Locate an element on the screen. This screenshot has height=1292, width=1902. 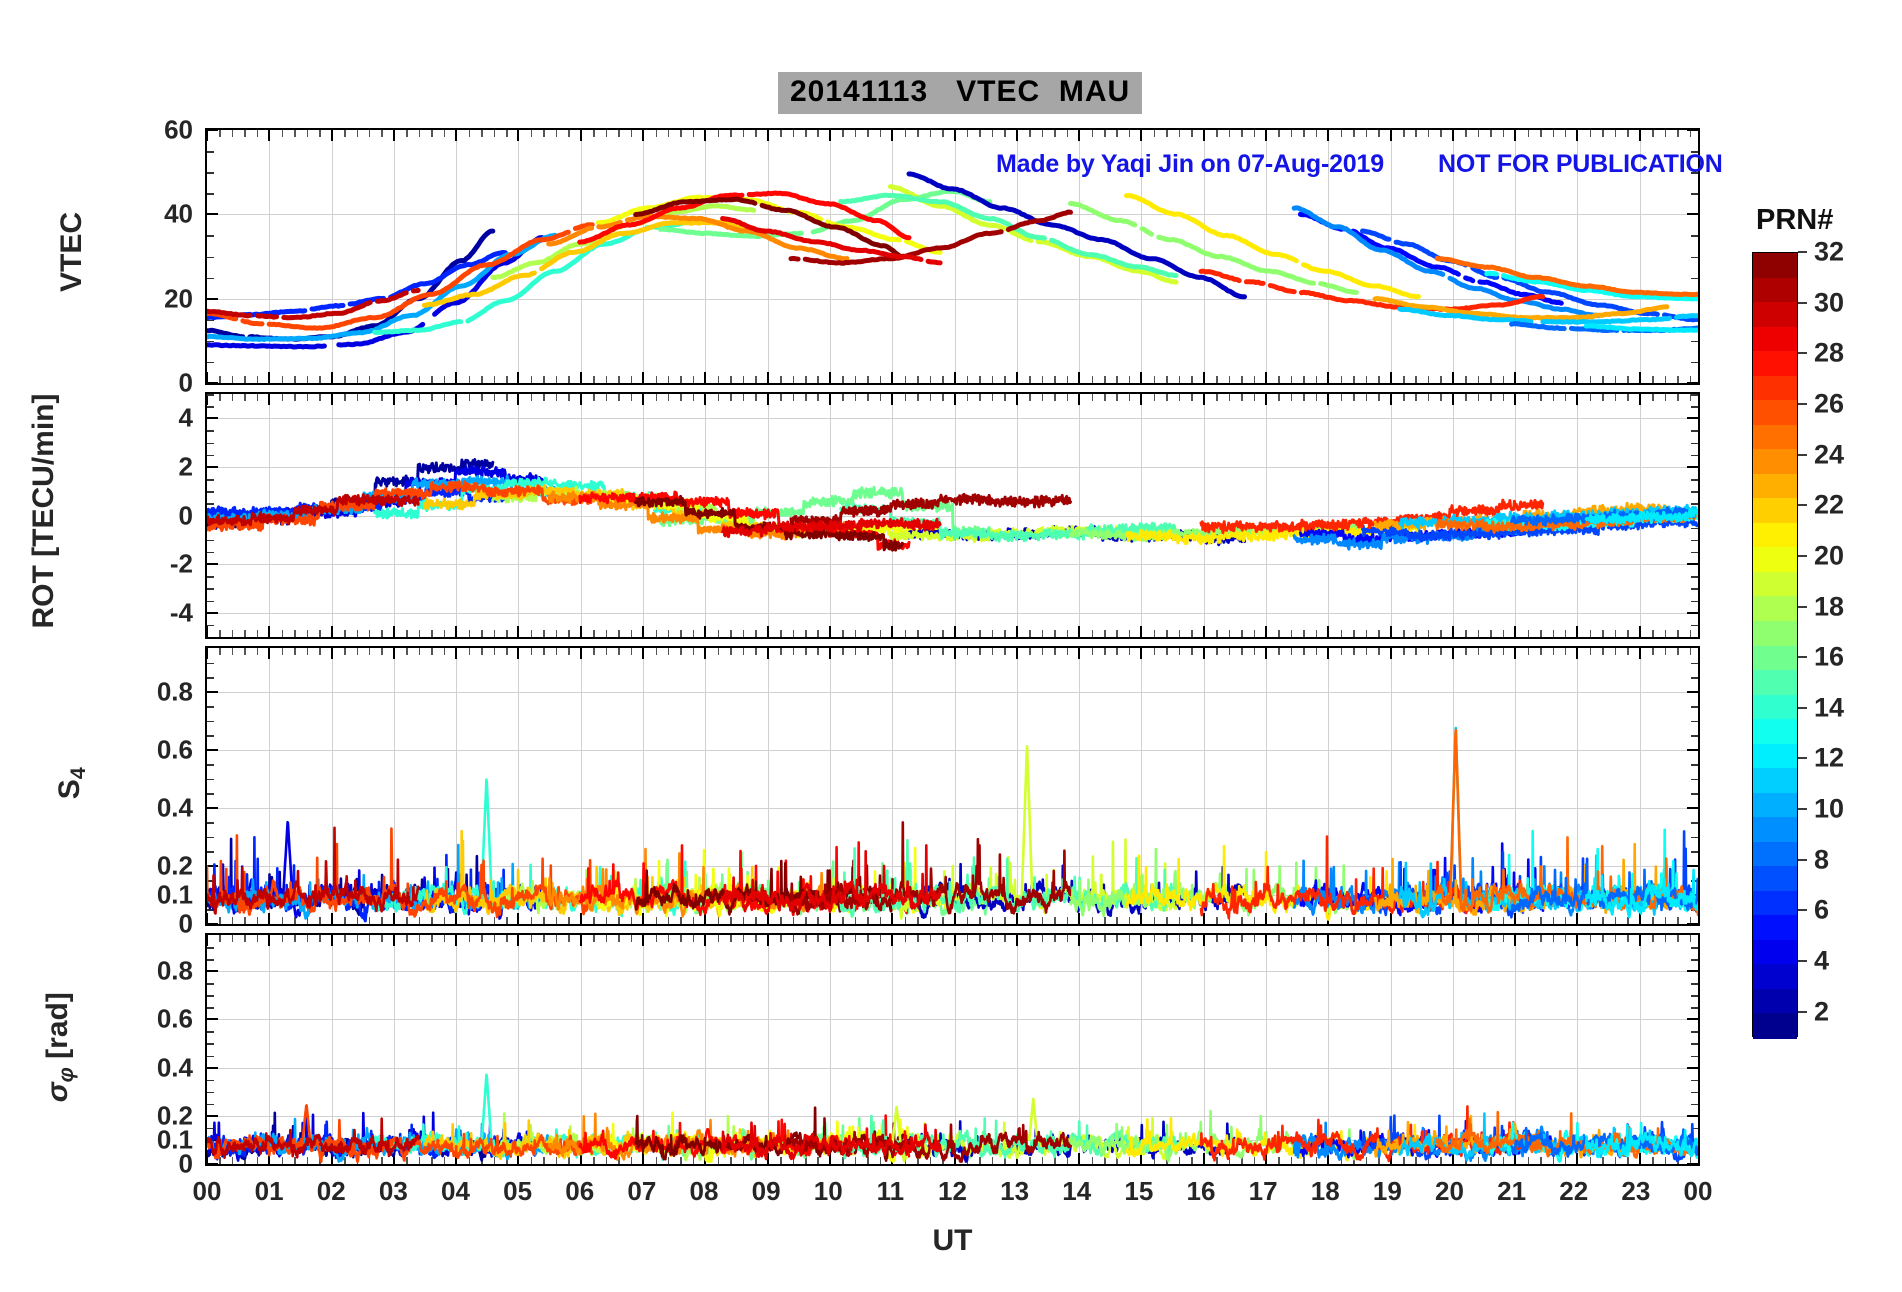
data-traces is located at coordinates (952, 505).